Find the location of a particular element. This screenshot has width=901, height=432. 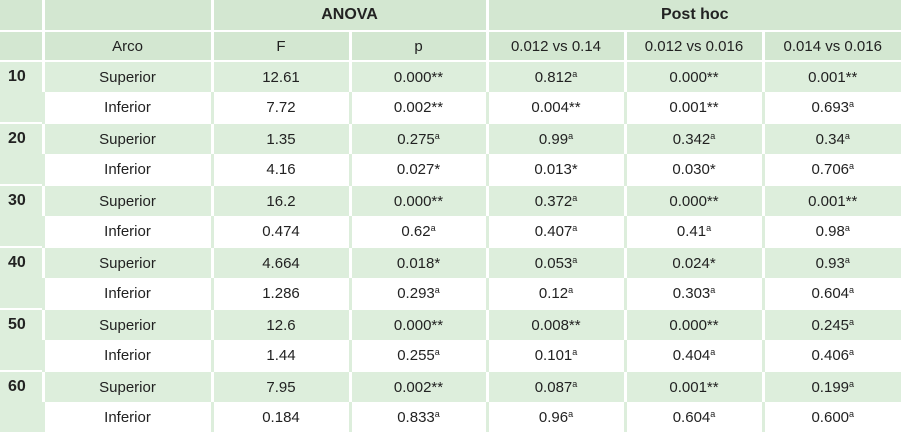

value-text: 0.62 is located at coordinates (416, 231).